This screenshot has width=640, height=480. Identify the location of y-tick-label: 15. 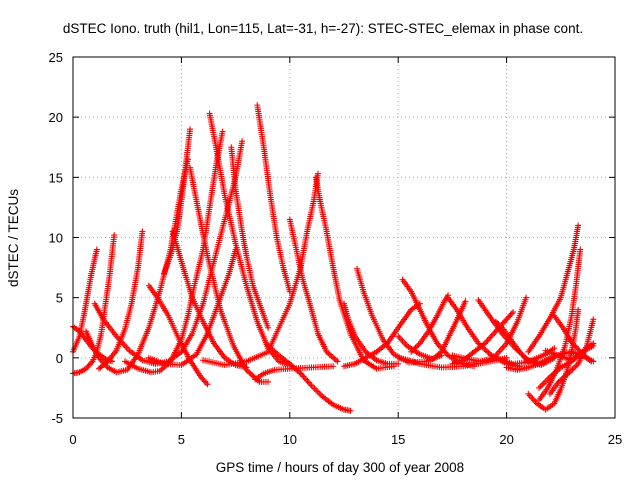
(56, 177).